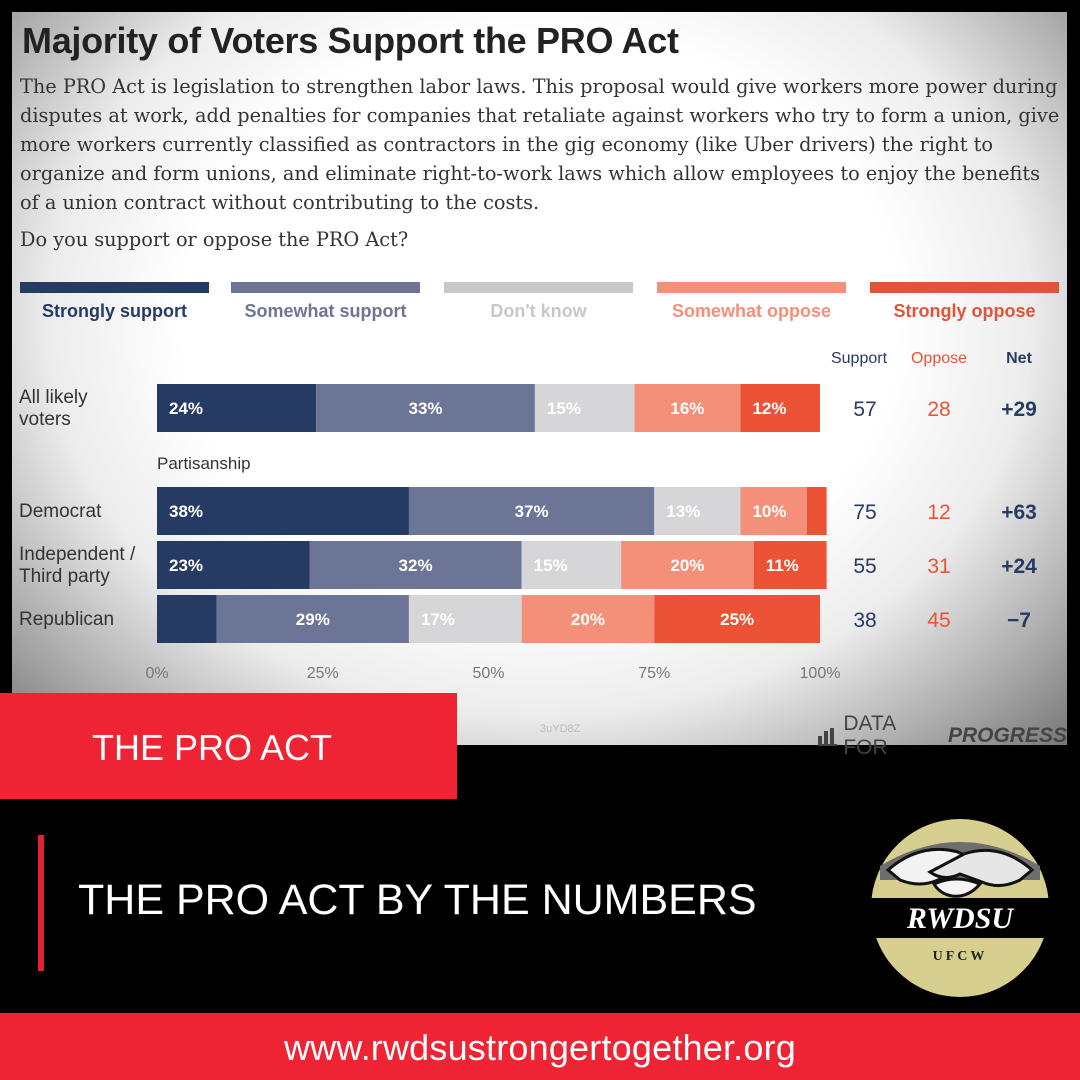 The height and width of the screenshot is (1080, 1080). I want to click on category-label: Democrat, so click(60, 511).